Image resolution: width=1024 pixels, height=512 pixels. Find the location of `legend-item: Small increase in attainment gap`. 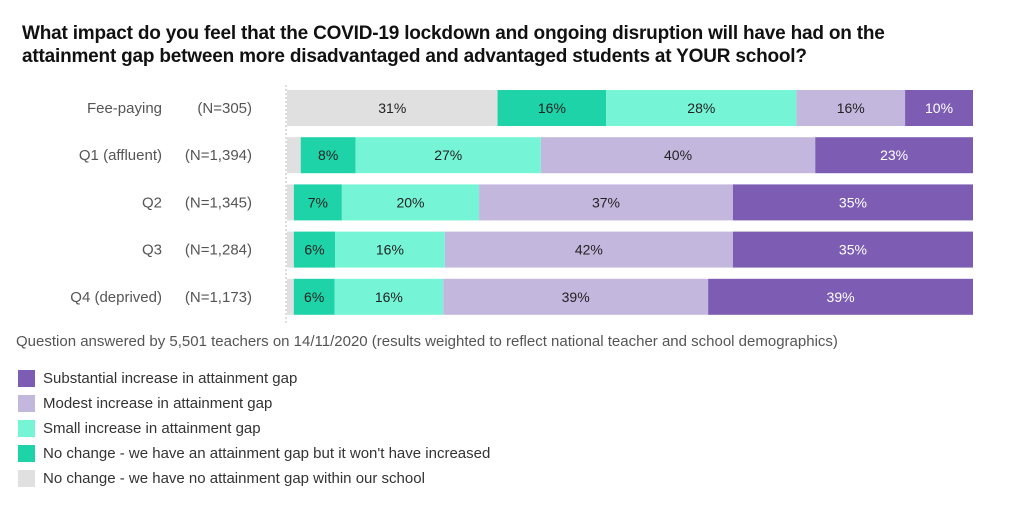

legend-item: Small increase in attainment gap is located at coordinates (254, 428).